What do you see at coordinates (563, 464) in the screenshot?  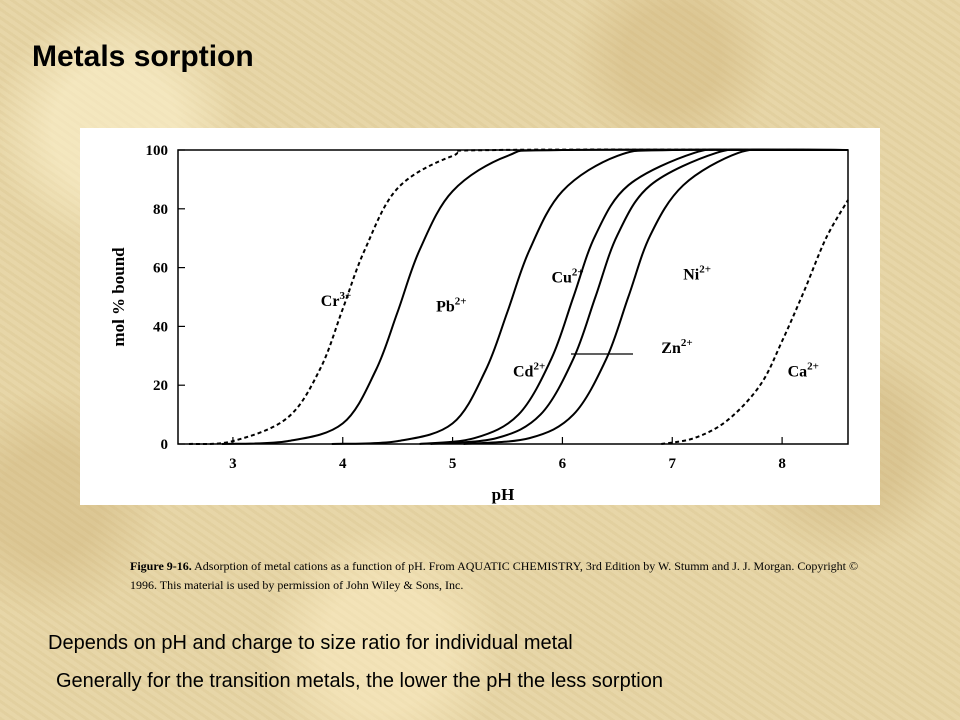 I see `x-tick-label: 6` at bounding box center [563, 464].